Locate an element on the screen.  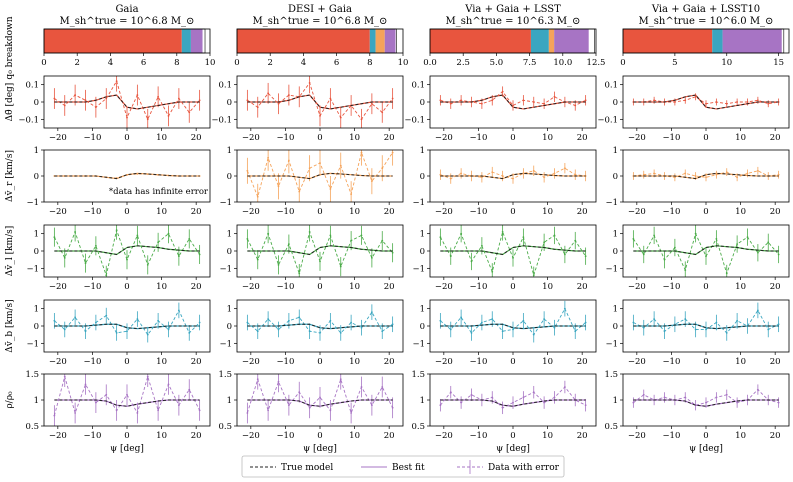
breakdown-frame is located at coordinates (127, 41).